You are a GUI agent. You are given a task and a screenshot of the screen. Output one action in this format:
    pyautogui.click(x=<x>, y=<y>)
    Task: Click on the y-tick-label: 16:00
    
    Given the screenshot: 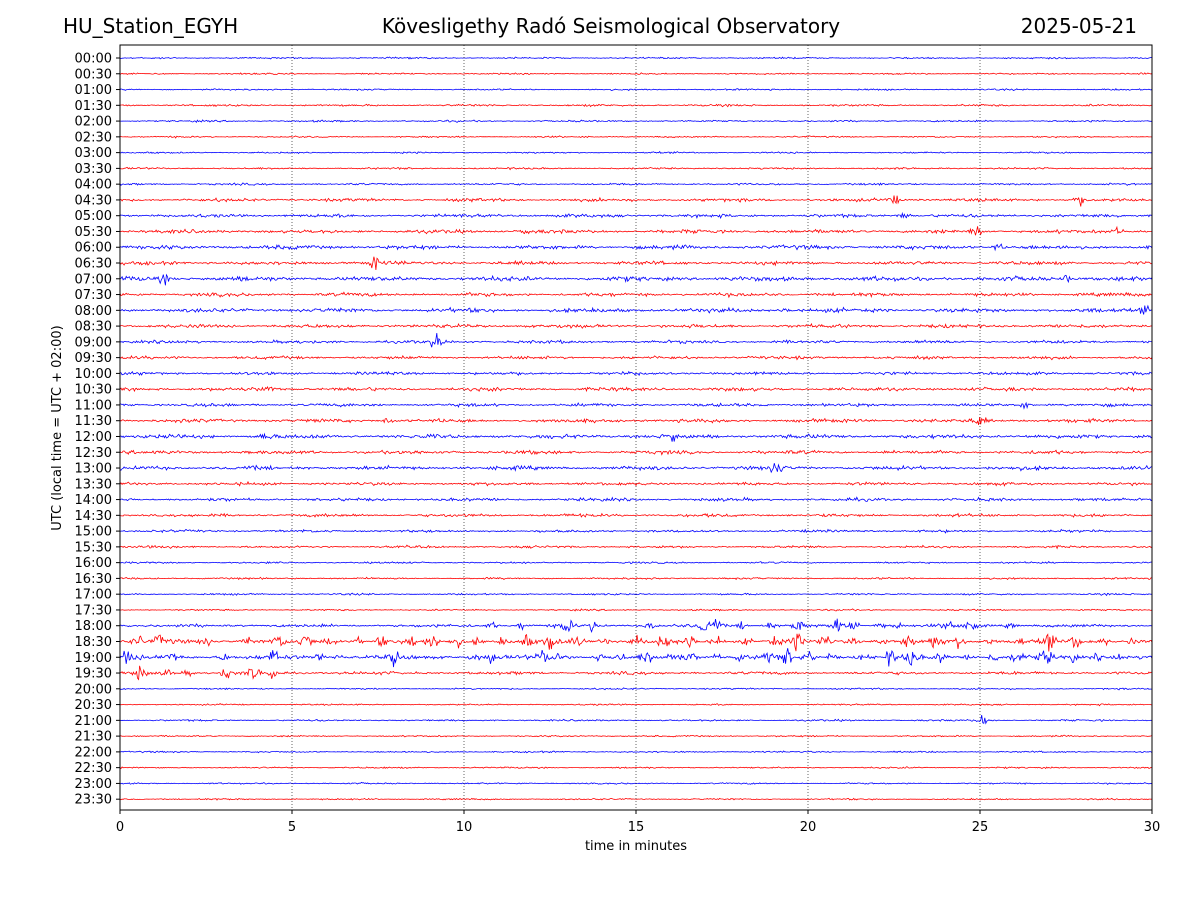 What is the action you would take?
    pyautogui.click(x=93, y=563)
    